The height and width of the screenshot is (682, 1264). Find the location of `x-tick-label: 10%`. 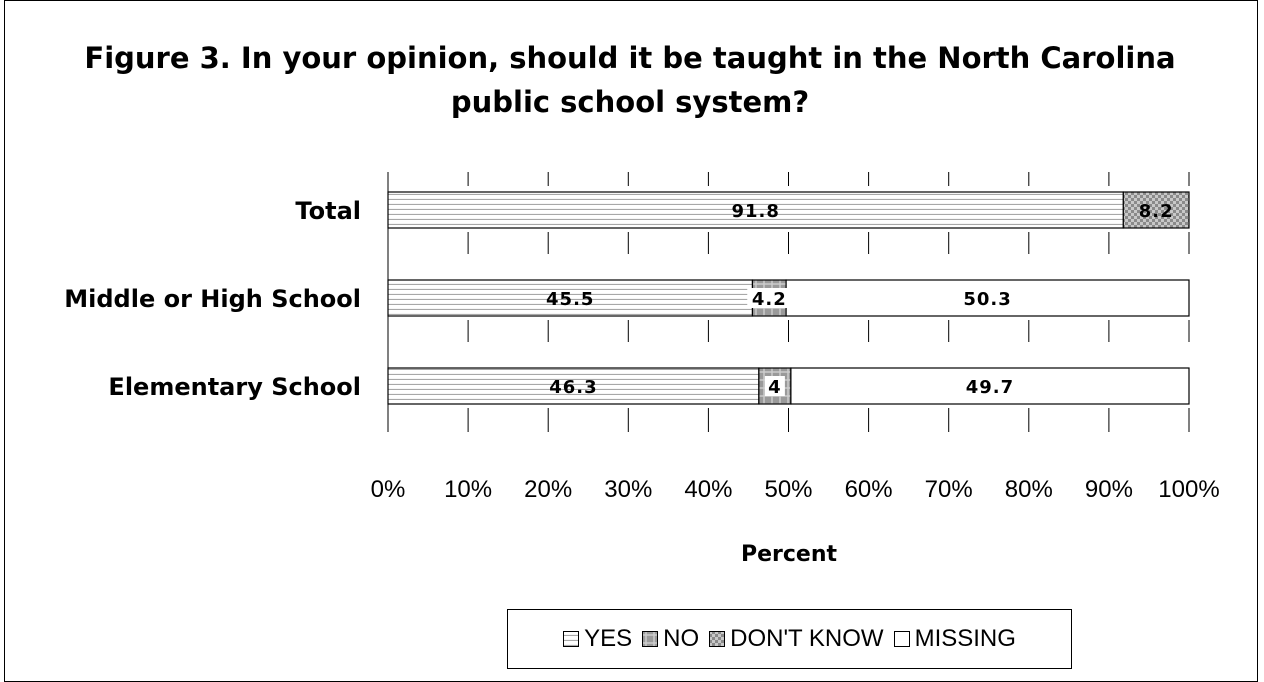

x-tick-label: 10% is located at coordinates (468, 489).